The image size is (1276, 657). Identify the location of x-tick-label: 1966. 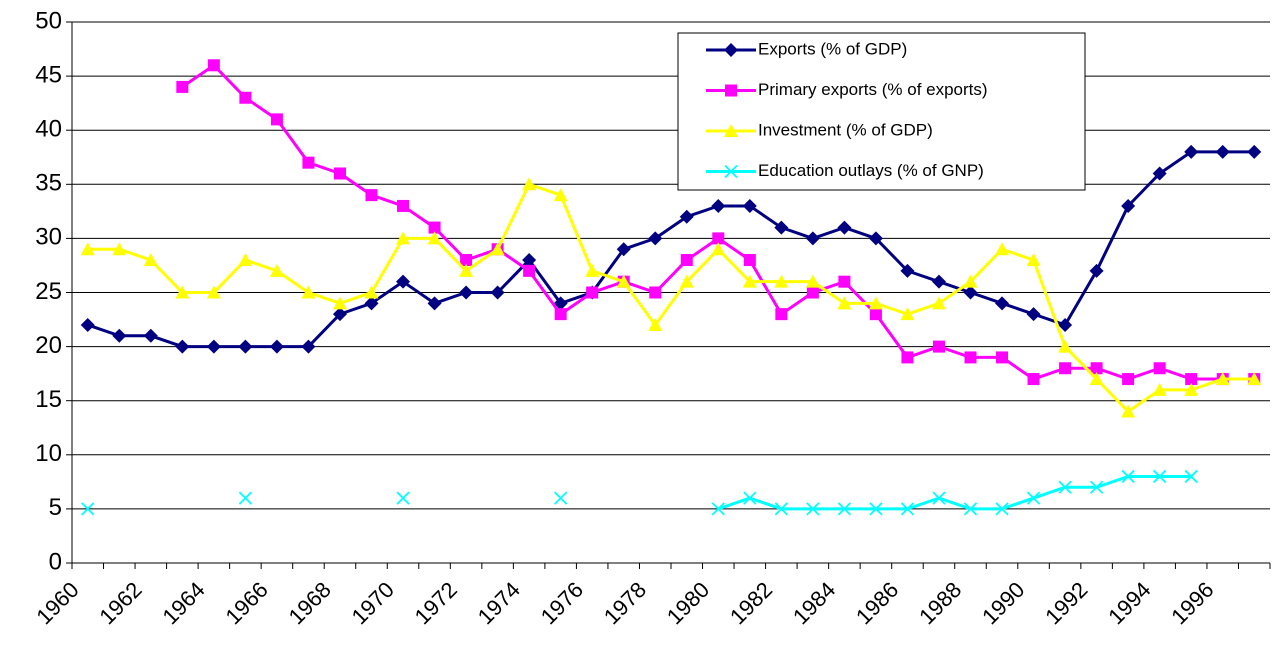
(247, 603).